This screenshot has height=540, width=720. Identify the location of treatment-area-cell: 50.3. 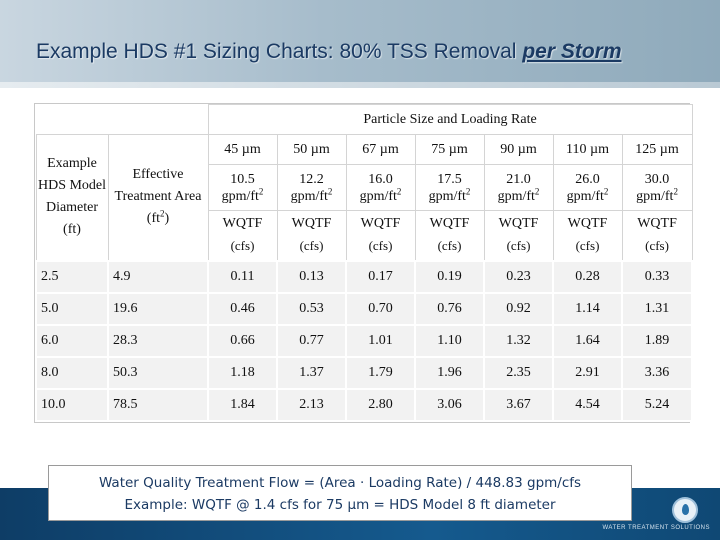
(158, 372).